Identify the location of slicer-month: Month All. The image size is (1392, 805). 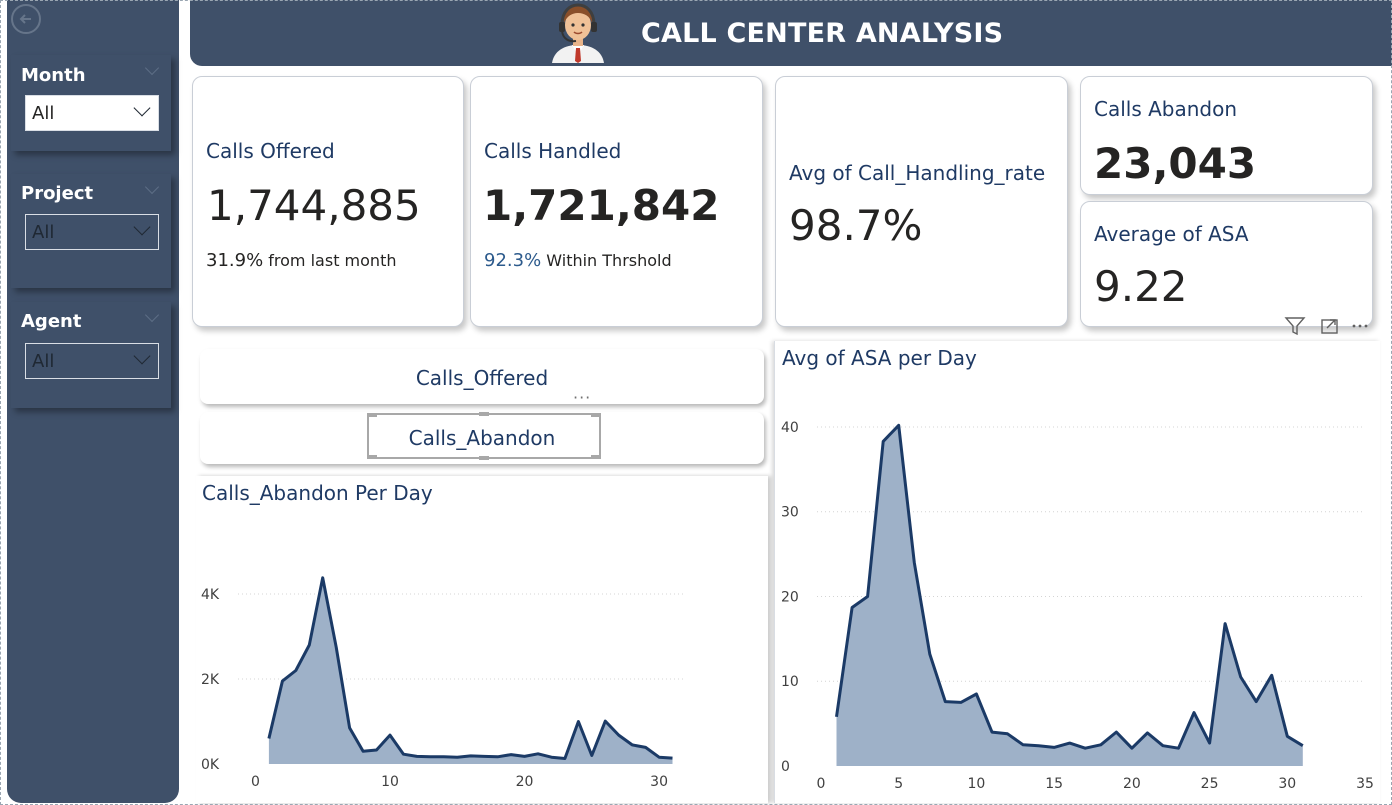
(91, 103).